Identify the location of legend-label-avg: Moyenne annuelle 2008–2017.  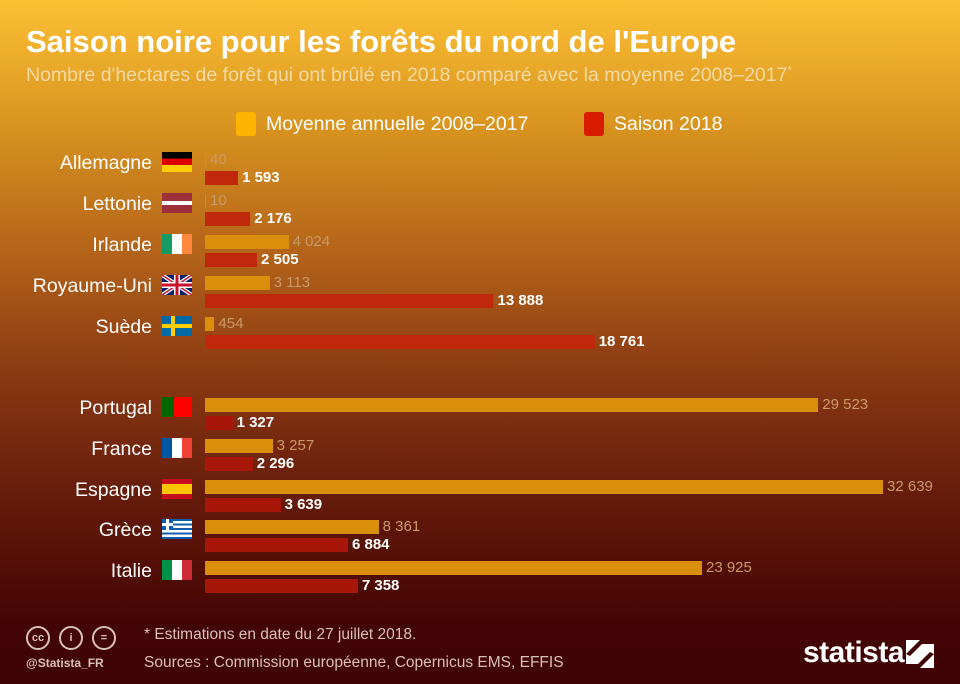
(397, 123).